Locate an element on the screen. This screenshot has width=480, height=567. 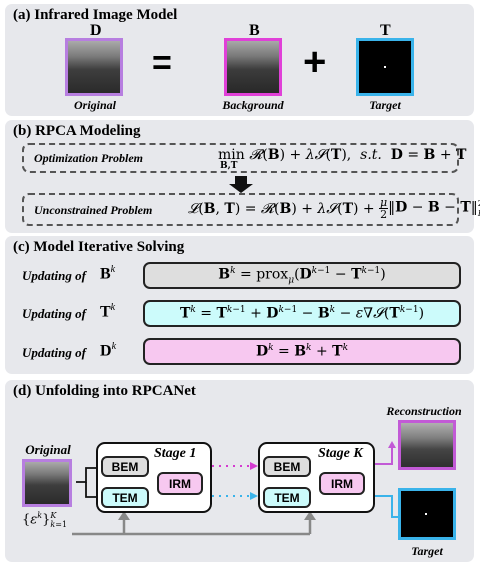
target-output-image is located at coordinates (427, 514).